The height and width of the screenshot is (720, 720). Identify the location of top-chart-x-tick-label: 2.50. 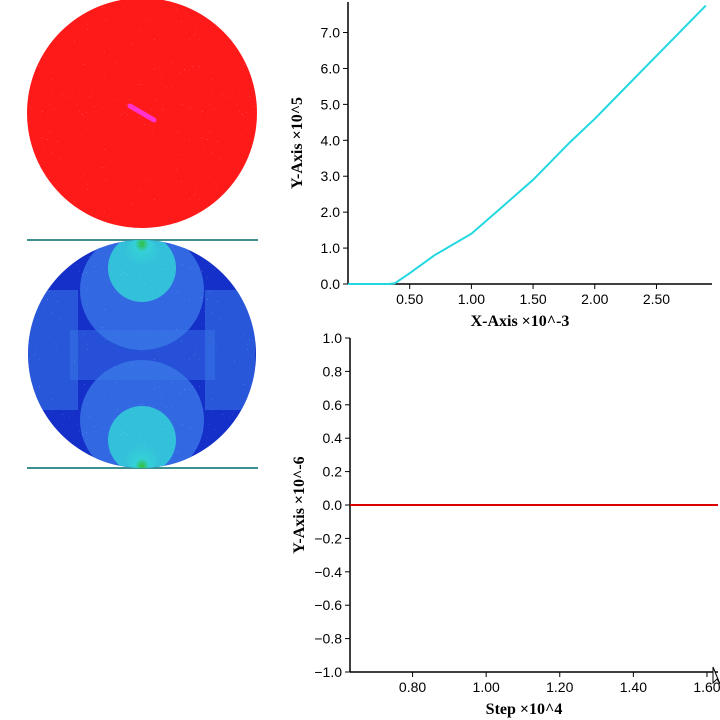
(656, 299).